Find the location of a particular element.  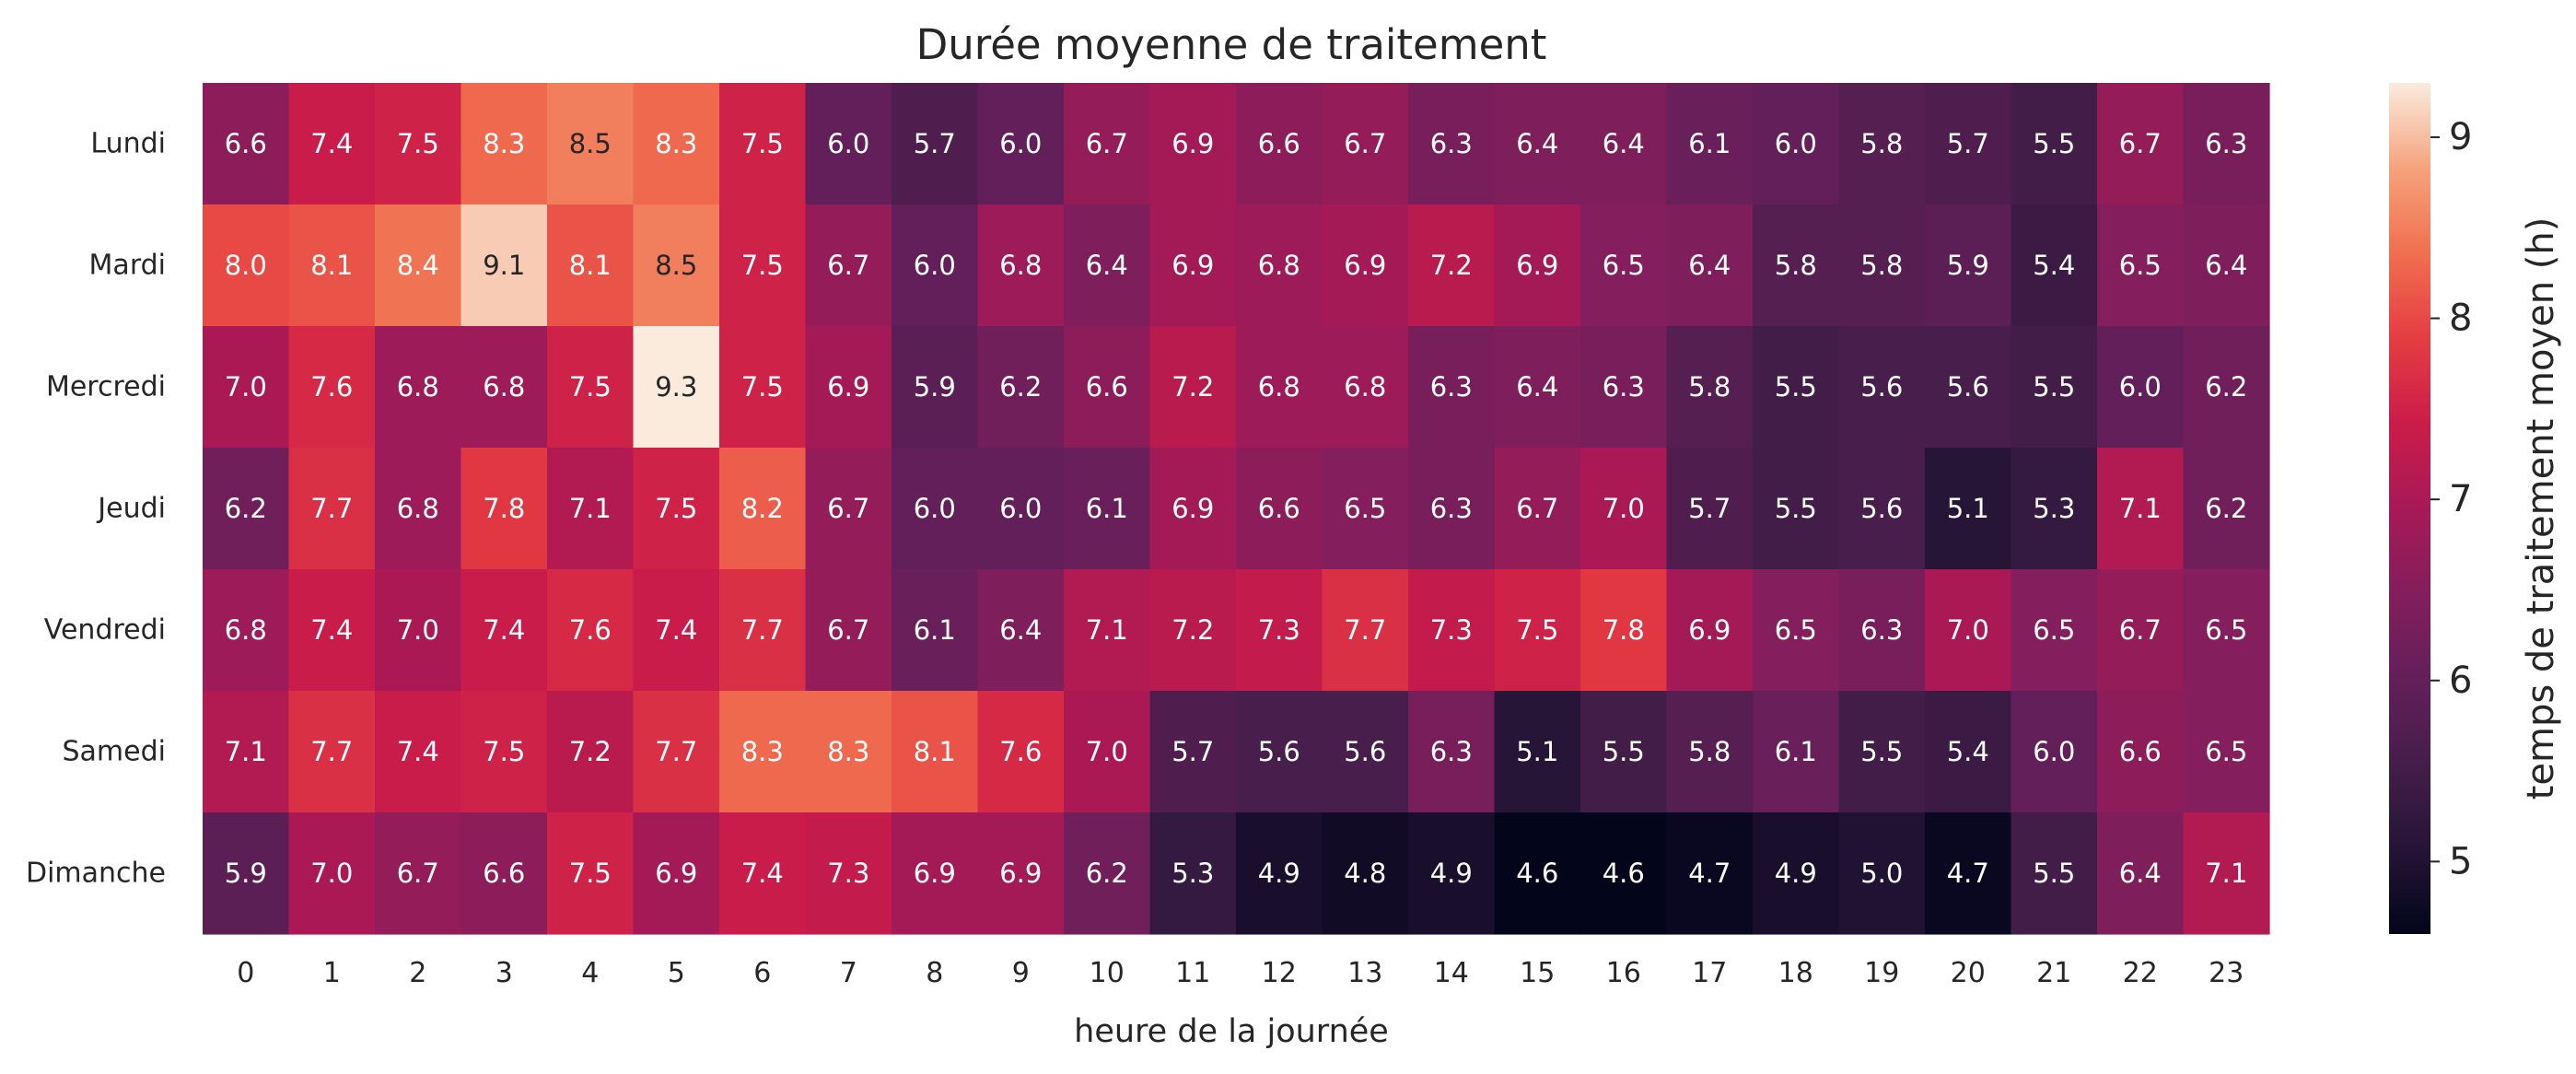

x-axis-label: heure de la journée is located at coordinates (1231, 1031).